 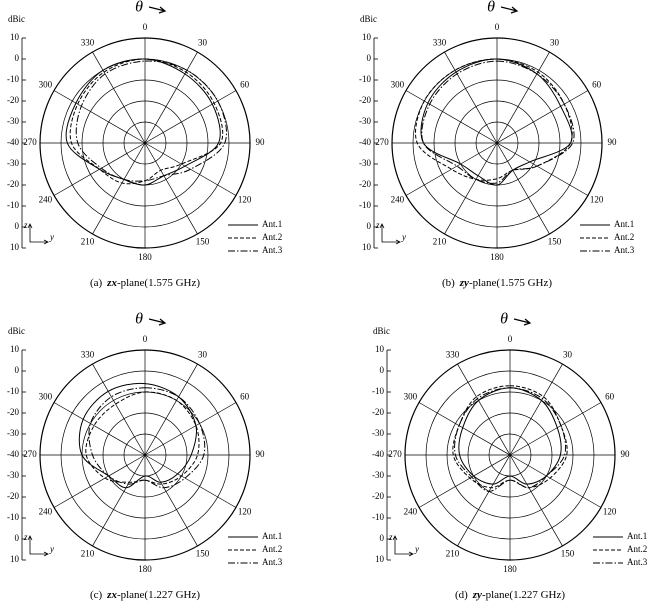 What do you see at coordinates (203, 554) in the screenshot?
I see `angle-label: 150` at bounding box center [203, 554].